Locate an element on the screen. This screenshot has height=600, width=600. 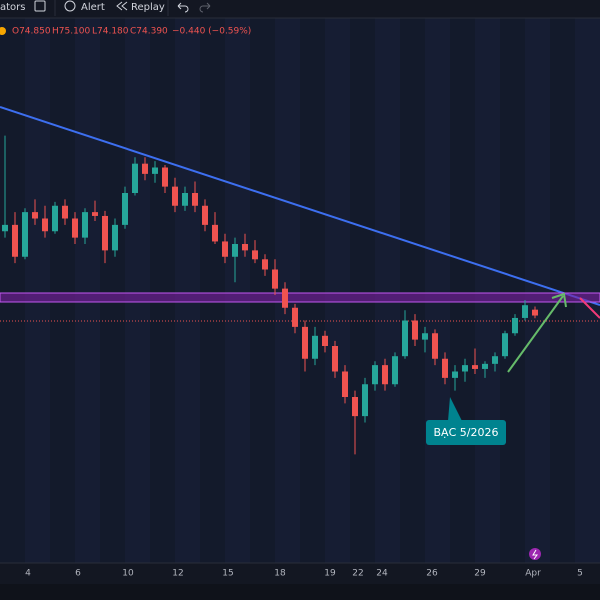
x-tick-label: Apr is located at coordinates (533, 574).